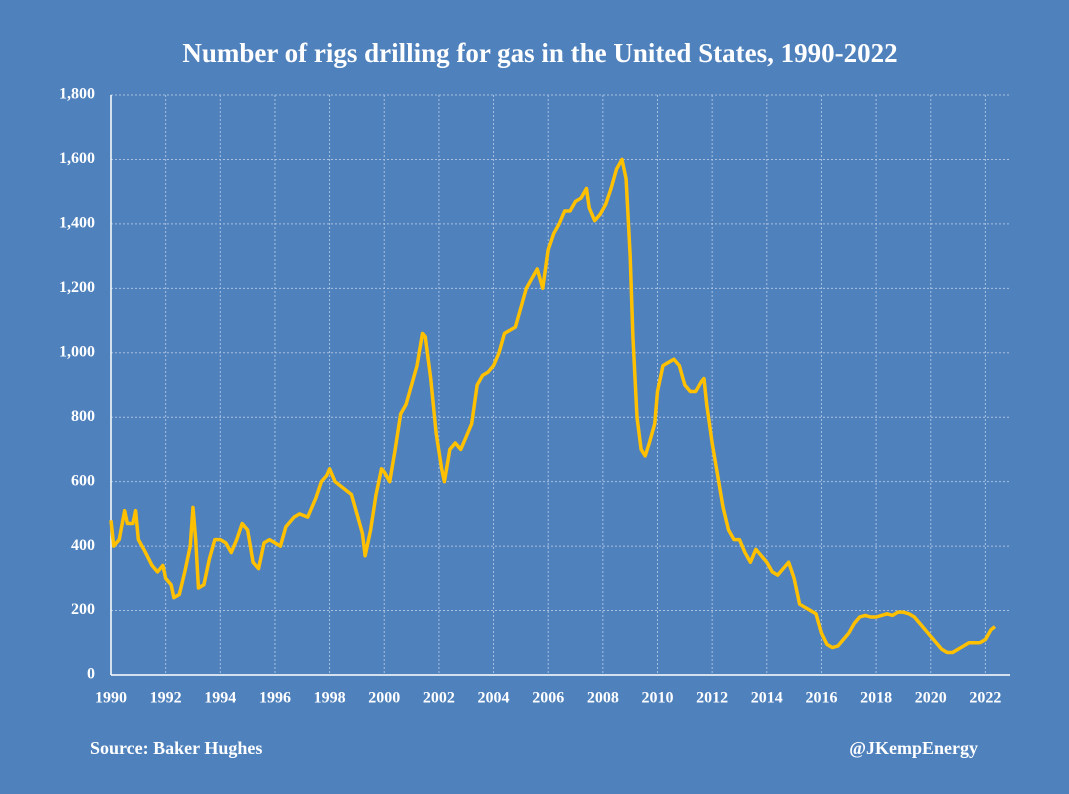 This screenshot has height=794, width=1069. Describe the element at coordinates (913, 748) in the screenshot. I see `credit: @JKempEnergy` at that location.